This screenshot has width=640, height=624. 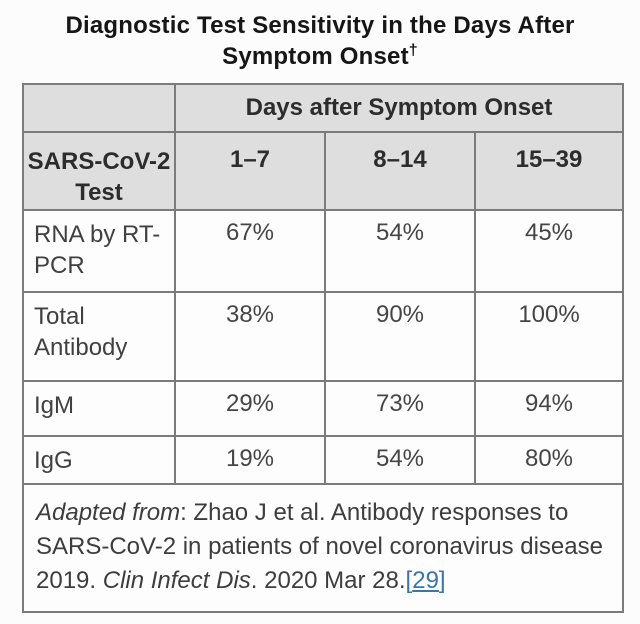 What do you see at coordinates (409, 580) in the screenshot?
I see `reference-bracket-open: [` at bounding box center [409, 580].